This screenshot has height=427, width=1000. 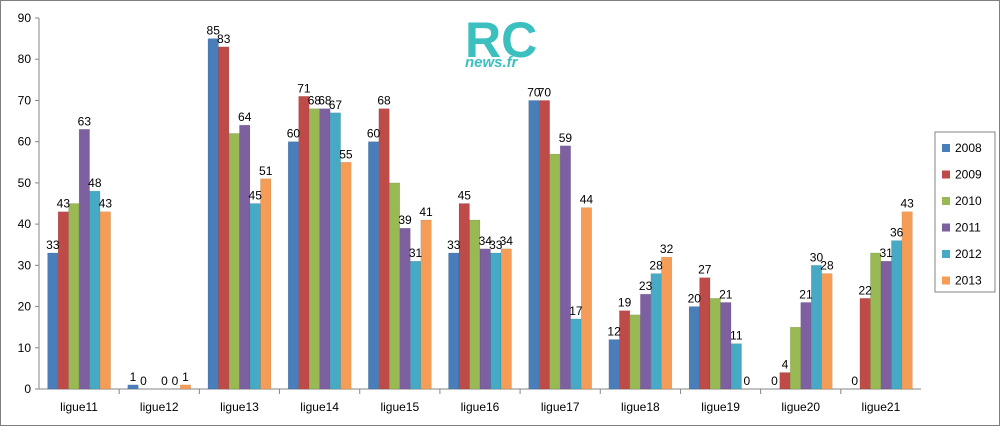 What do you see at coordinates (25, 59) in the screenshot?
I see `y-tick-label: 80` at bounding box center [25, 59].